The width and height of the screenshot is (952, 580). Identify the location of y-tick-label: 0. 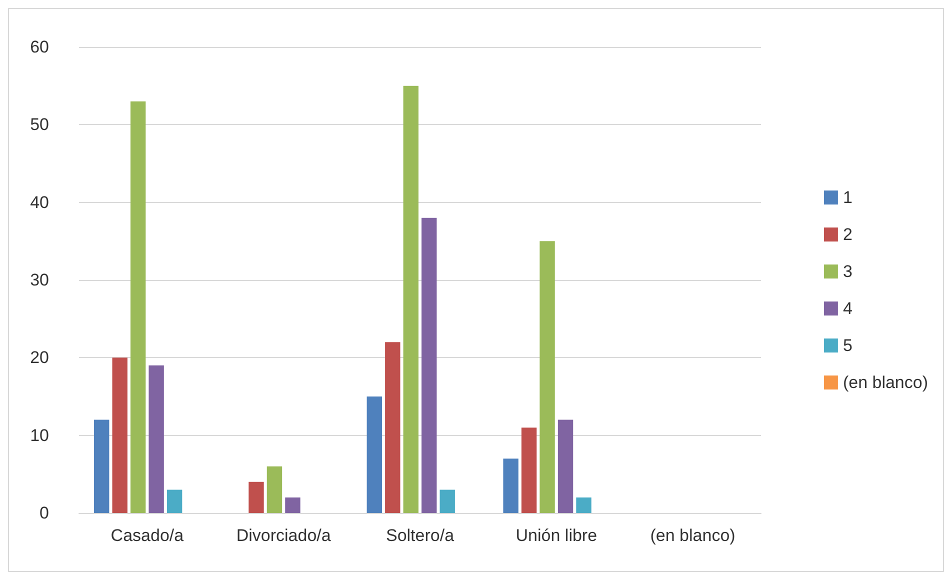
(44, 513).